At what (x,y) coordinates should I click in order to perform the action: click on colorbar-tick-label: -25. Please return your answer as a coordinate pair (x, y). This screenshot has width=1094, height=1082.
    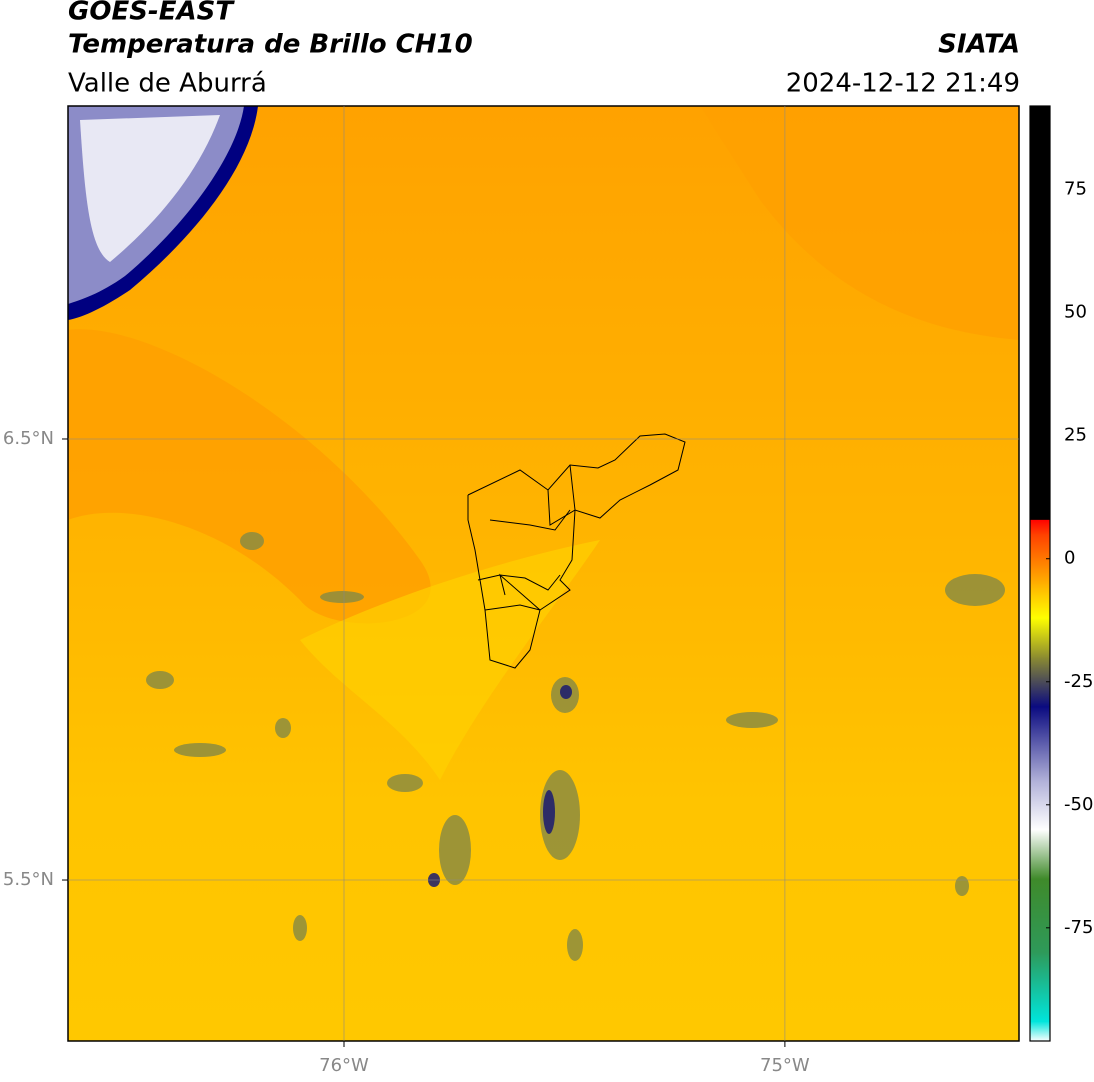
    Looking at the image, I should click on (1078, 681).